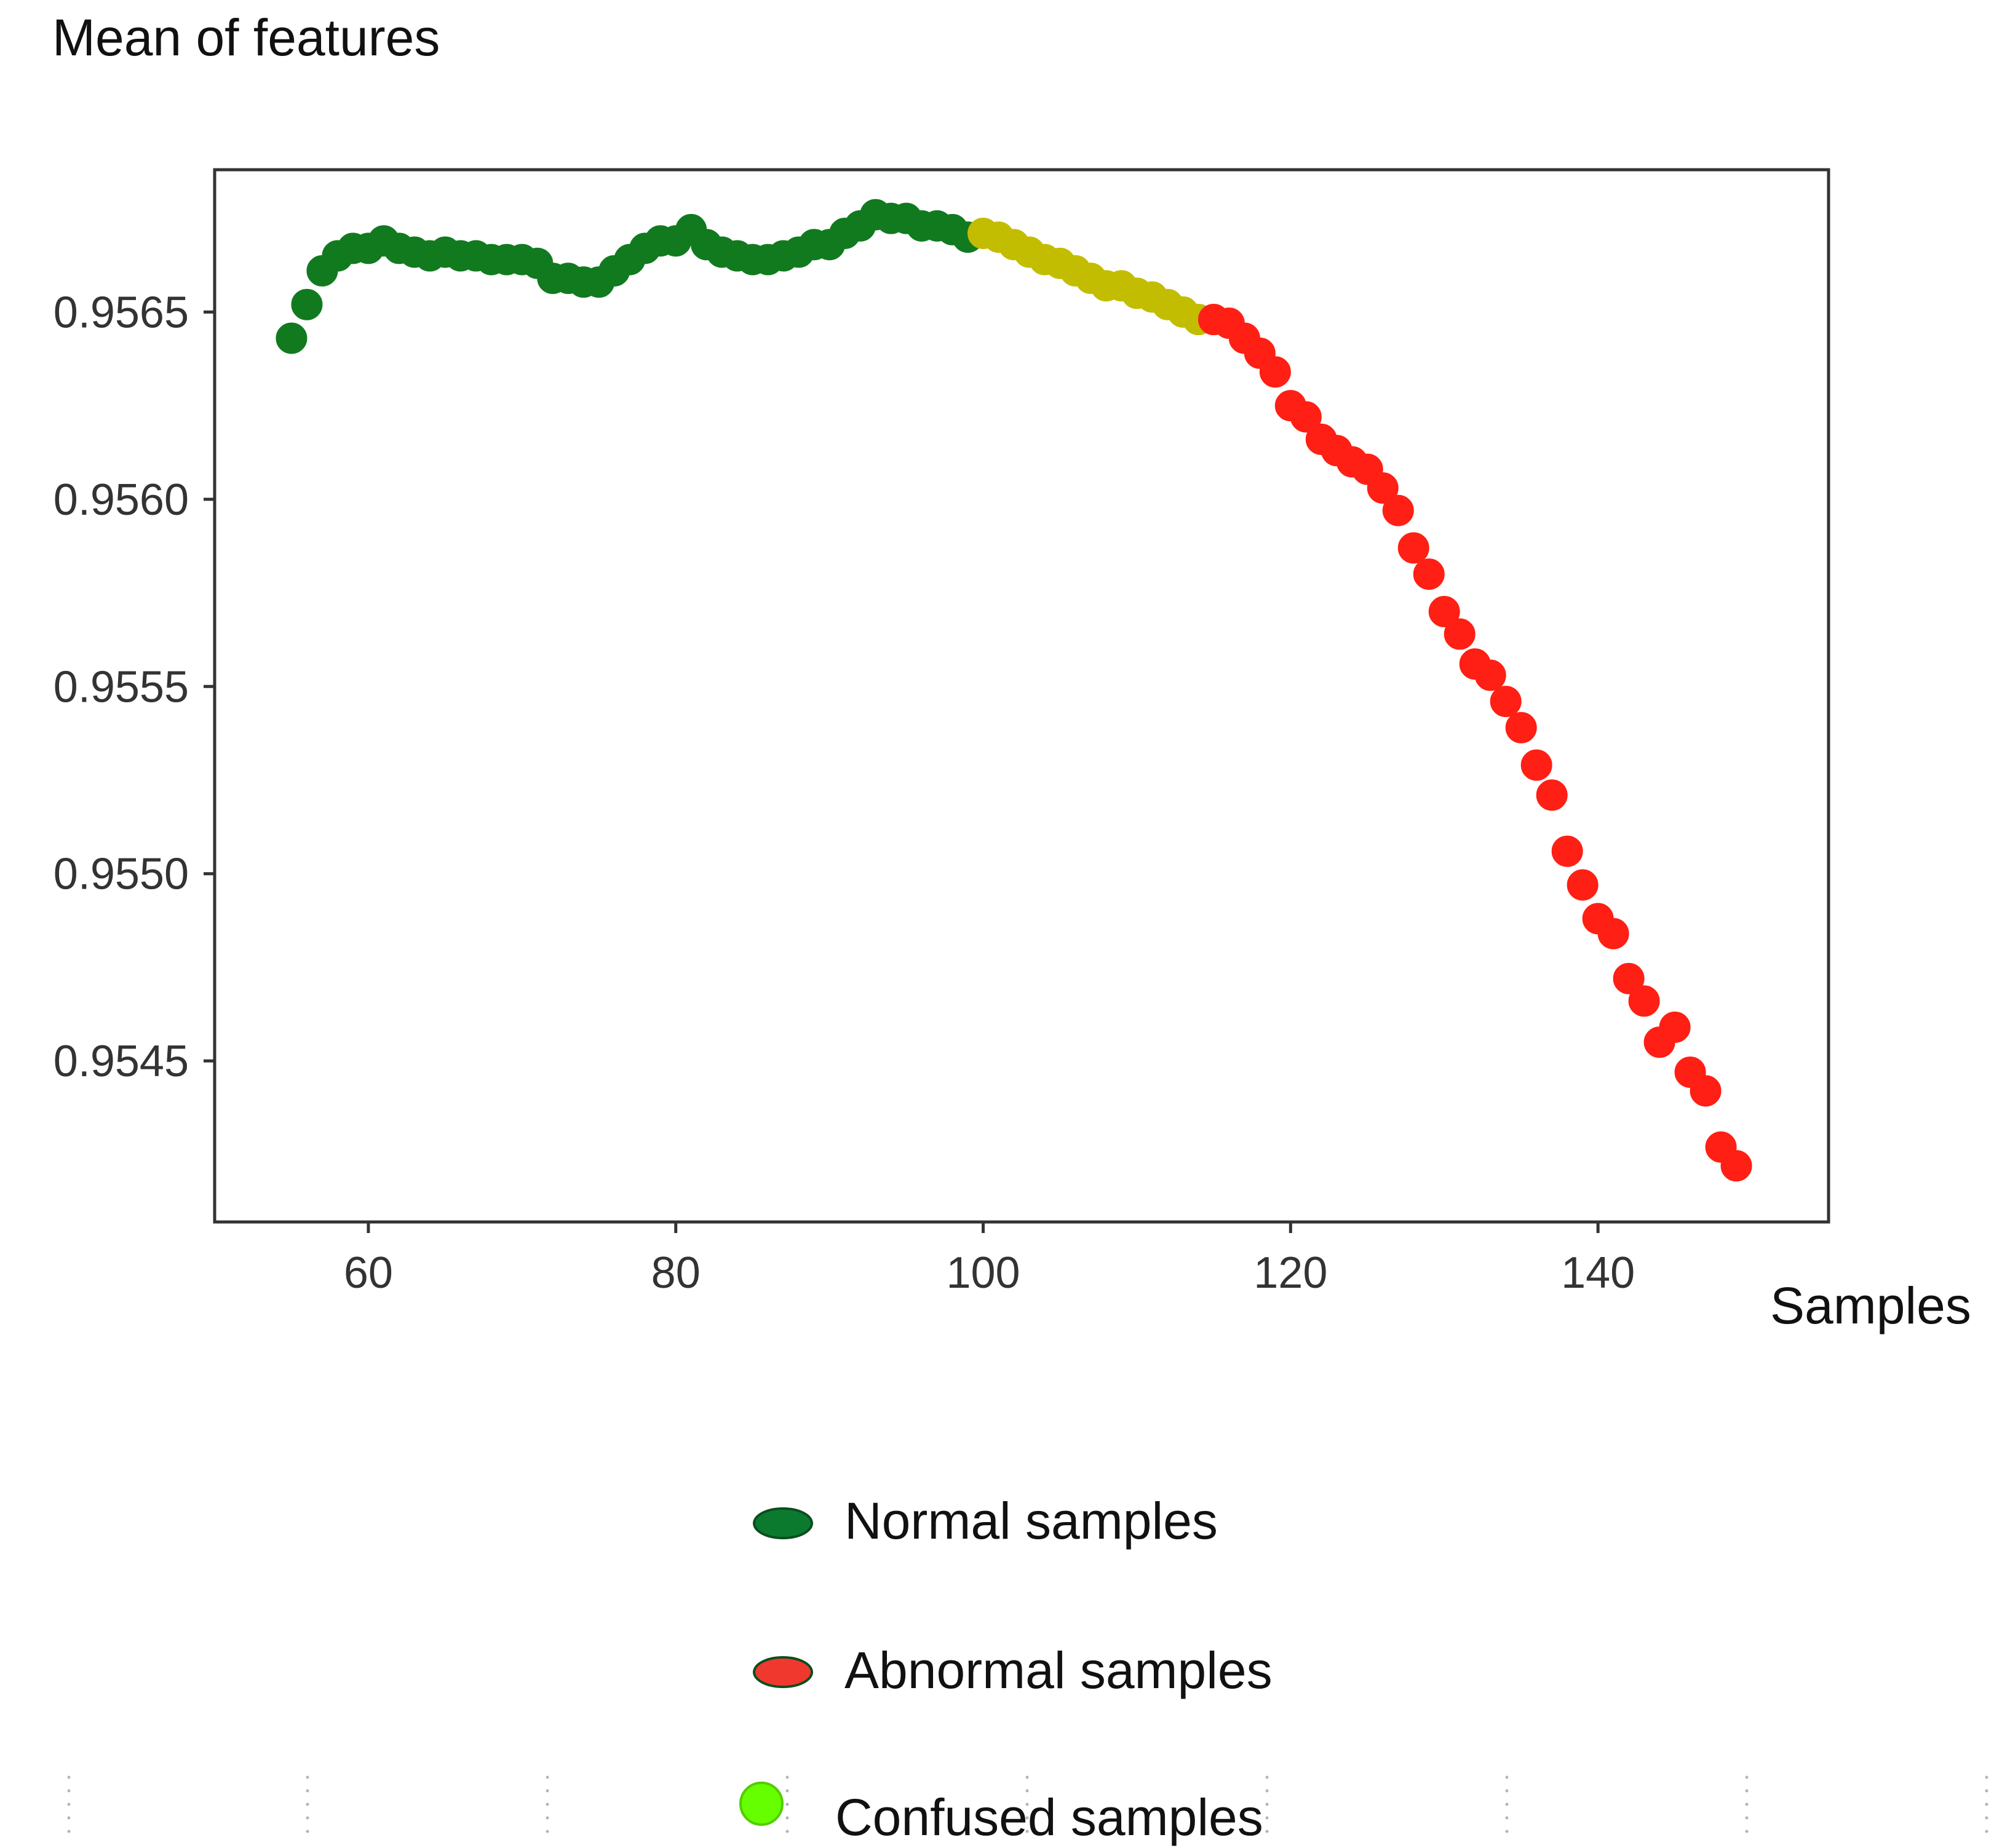 This screenshot has width=2002, height=1848. Describe the element at coordinates (246, 37) in the screenshot. I see `y-axis-title: Mean of features` at that location.